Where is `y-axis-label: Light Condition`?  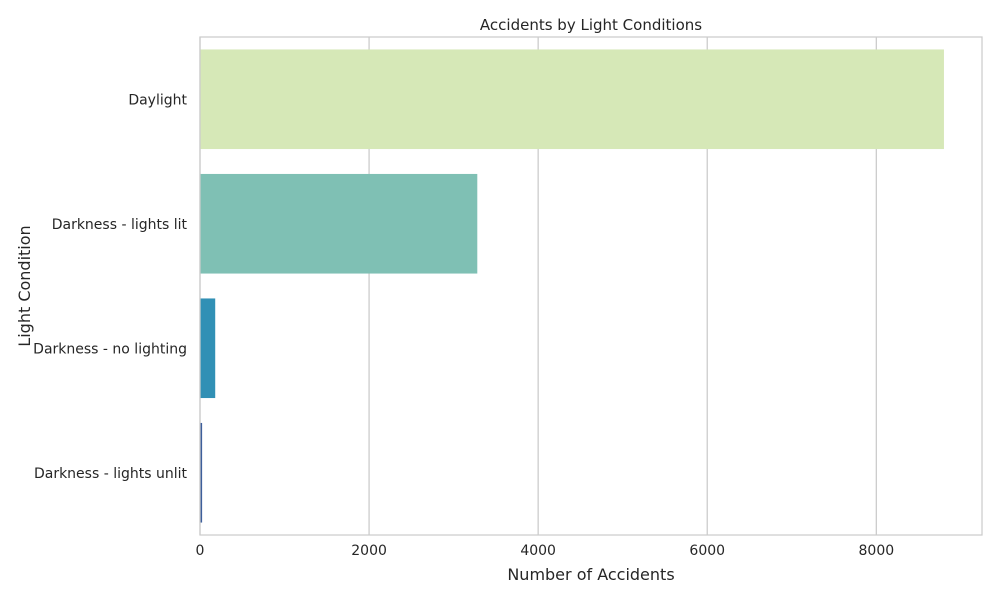
y-axis-label: Light Condition is located at coordinates (24, 285).